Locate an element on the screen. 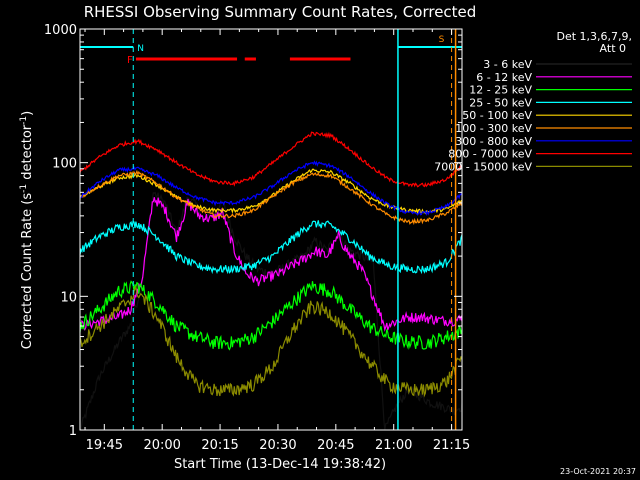 The image size is (640, 480). legend-label: 3 - 6 keV is located at coordinates (507, 64).